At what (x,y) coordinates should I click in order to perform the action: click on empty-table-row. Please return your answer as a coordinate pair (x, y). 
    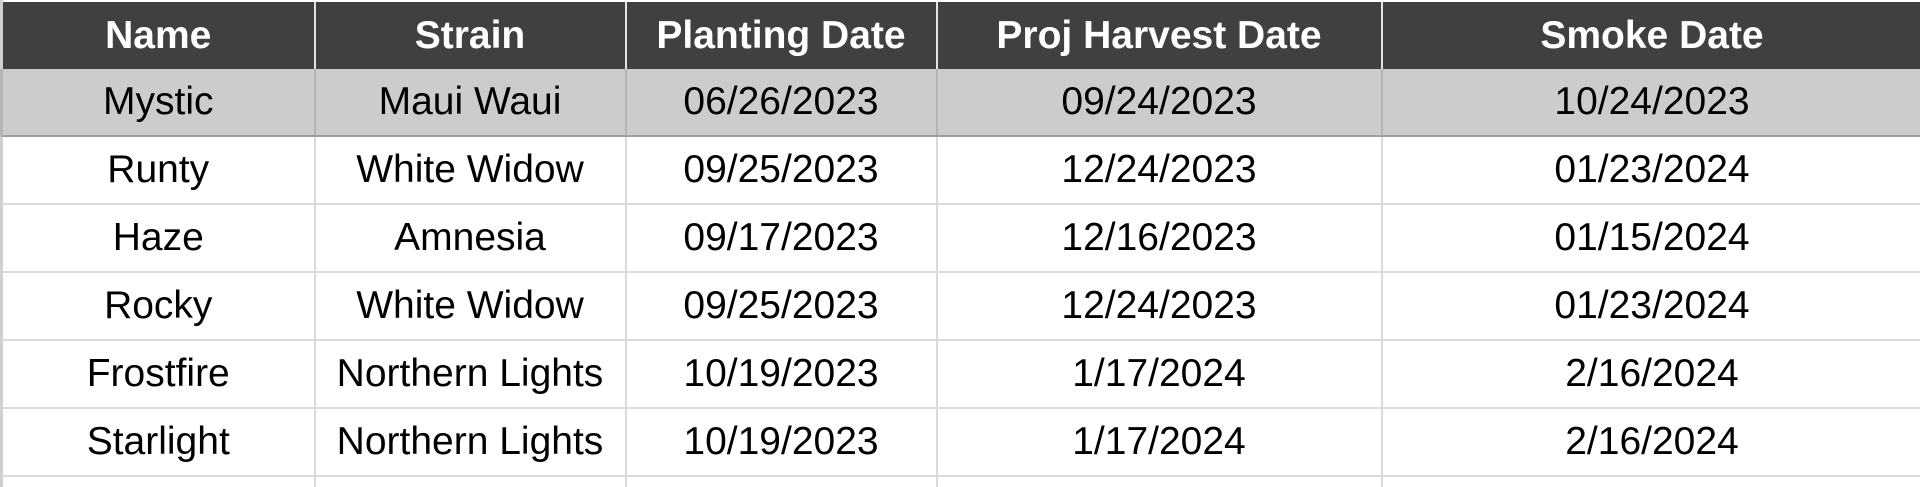
    Looking at the image, I should click on (960, 481).